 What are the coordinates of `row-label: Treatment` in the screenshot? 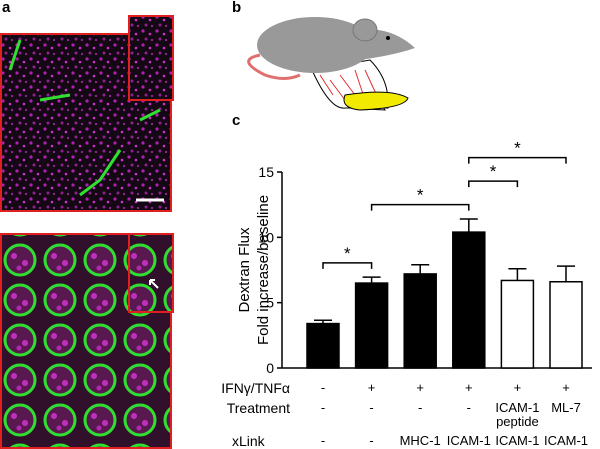 It's located at (258, 408).